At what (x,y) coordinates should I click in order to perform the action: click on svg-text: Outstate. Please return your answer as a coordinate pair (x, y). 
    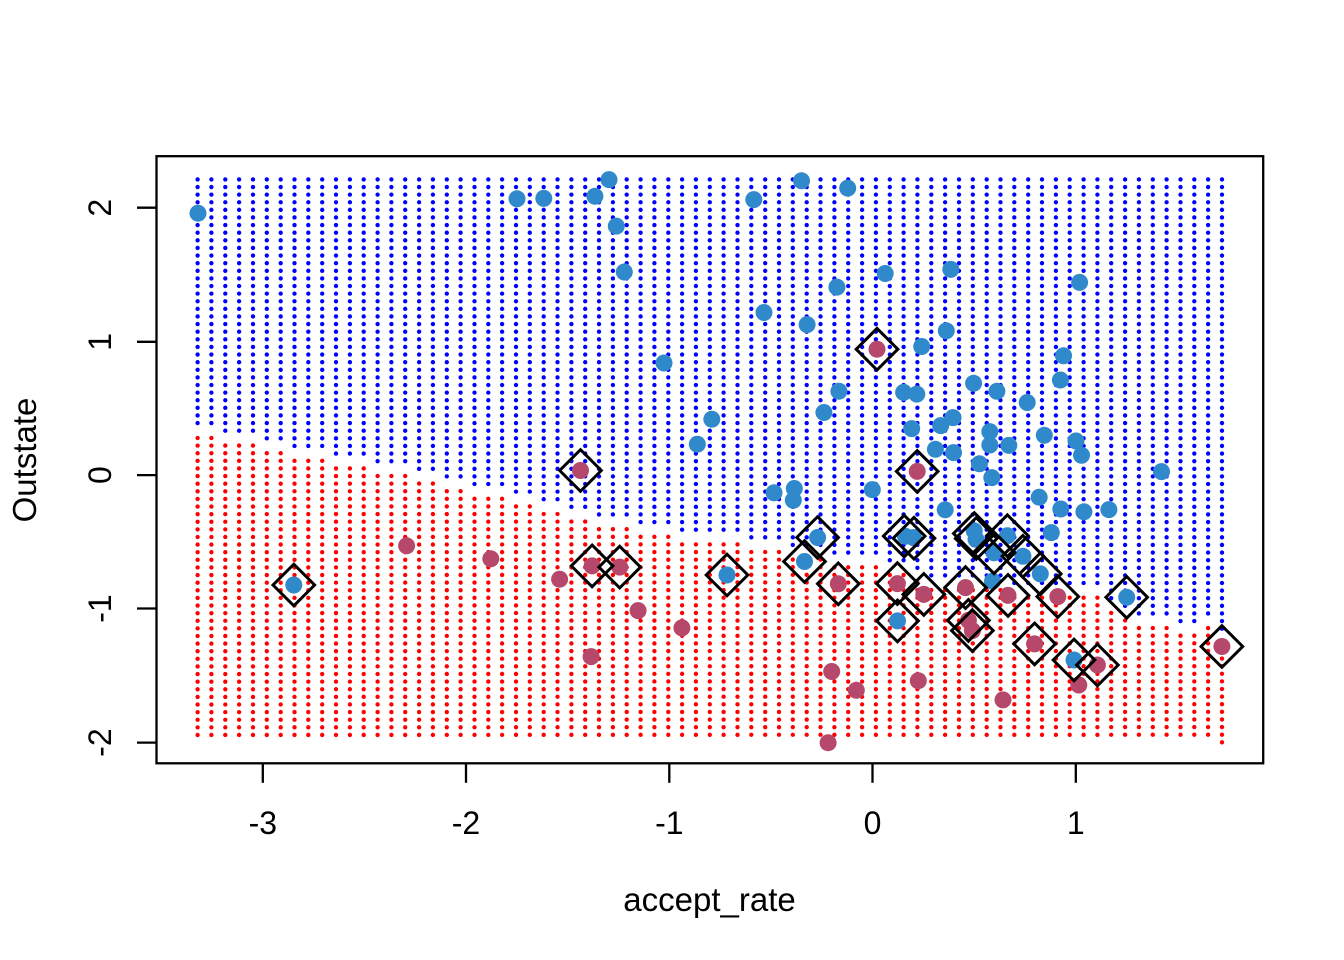
    Looking at the image, I should click on (24, 460).